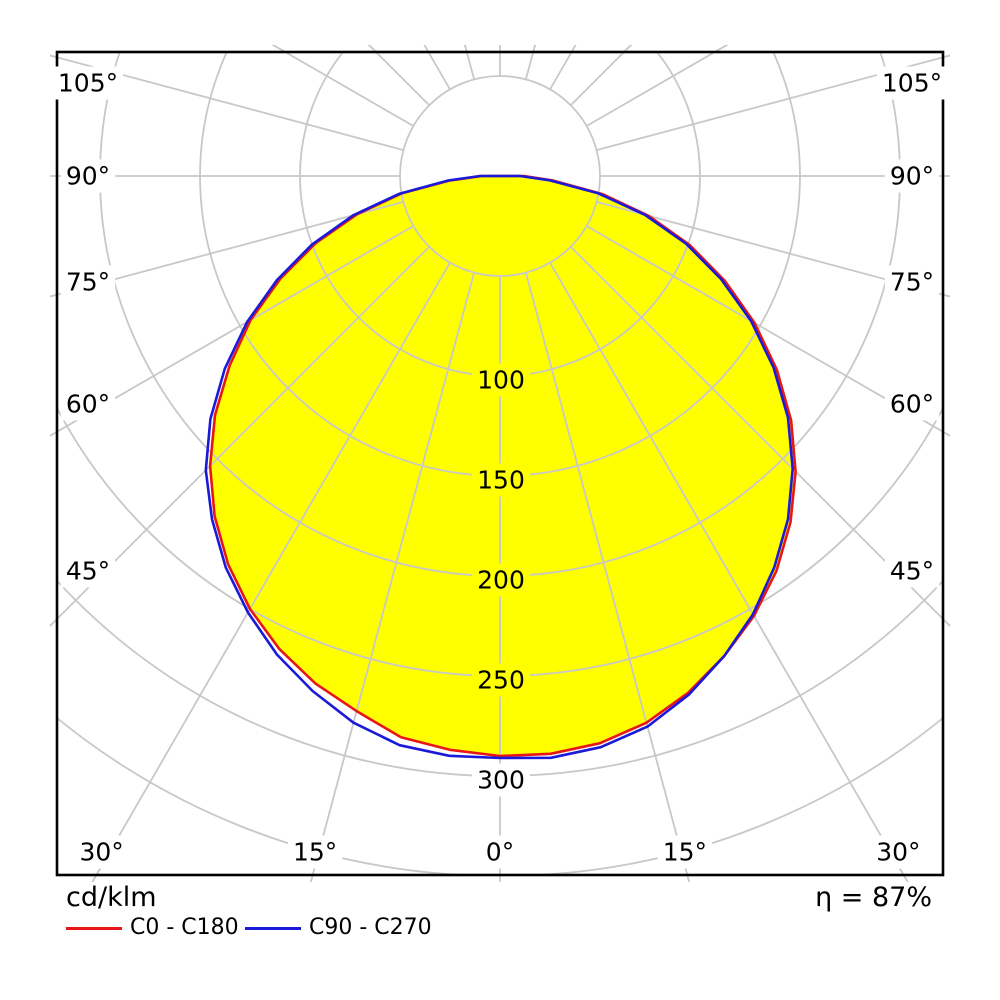  Describe the element at coordinates (501, 580) in the screenshot. I see `r-tick-label-200: 200` at that location.